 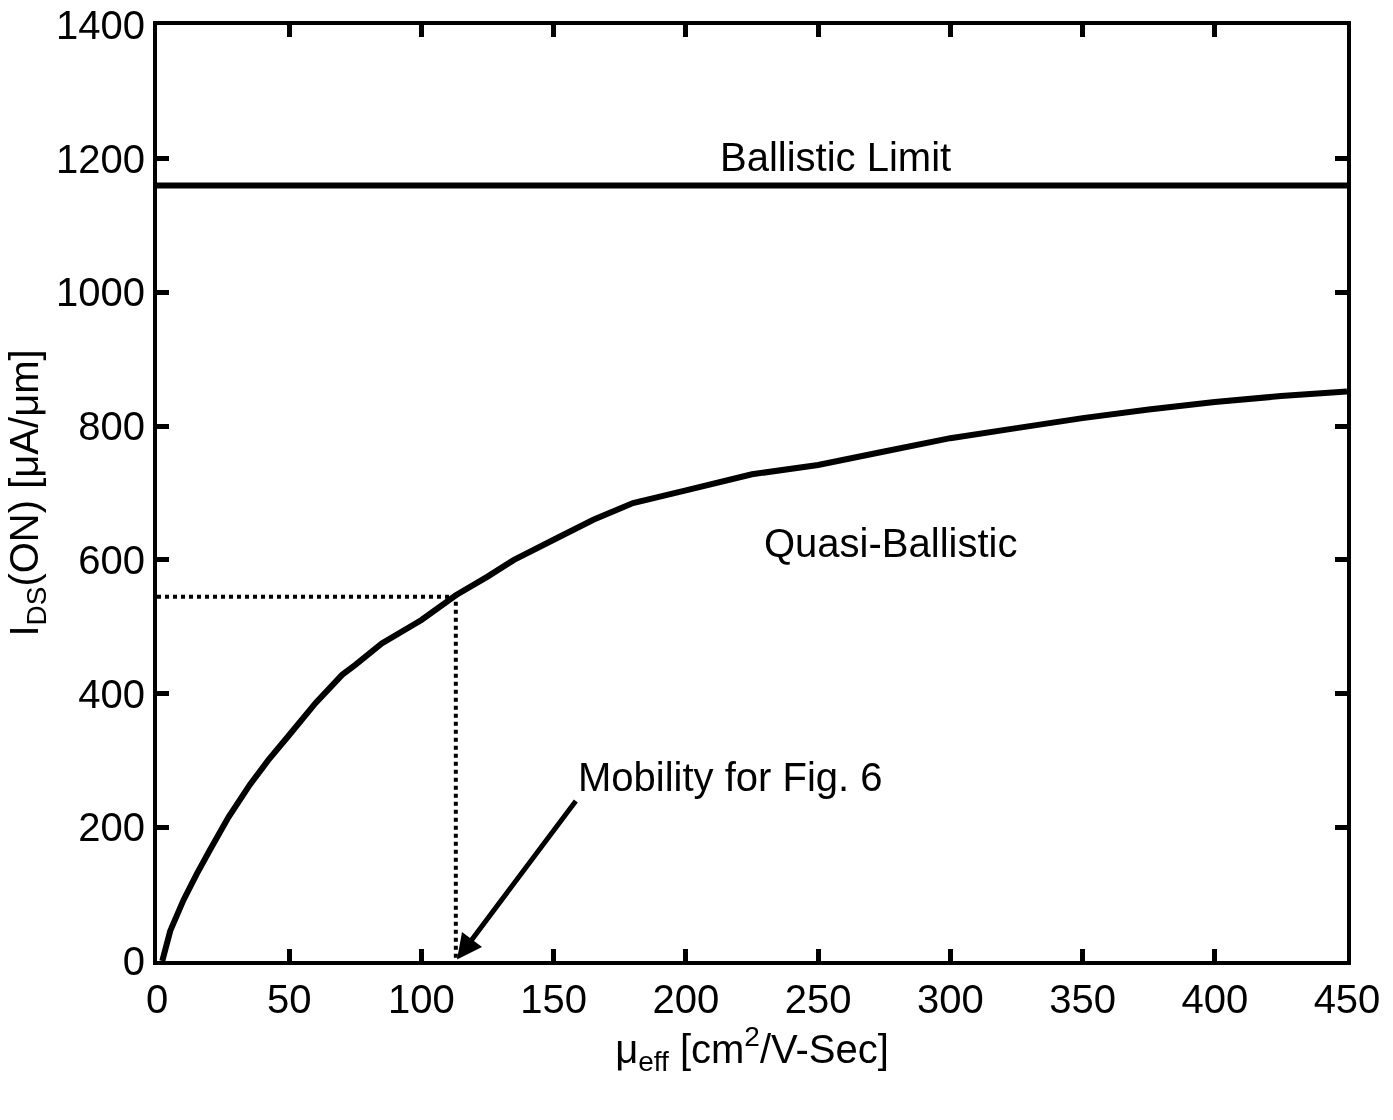 I want to click on y-tick-label: 400, so click(x=111, y=693).